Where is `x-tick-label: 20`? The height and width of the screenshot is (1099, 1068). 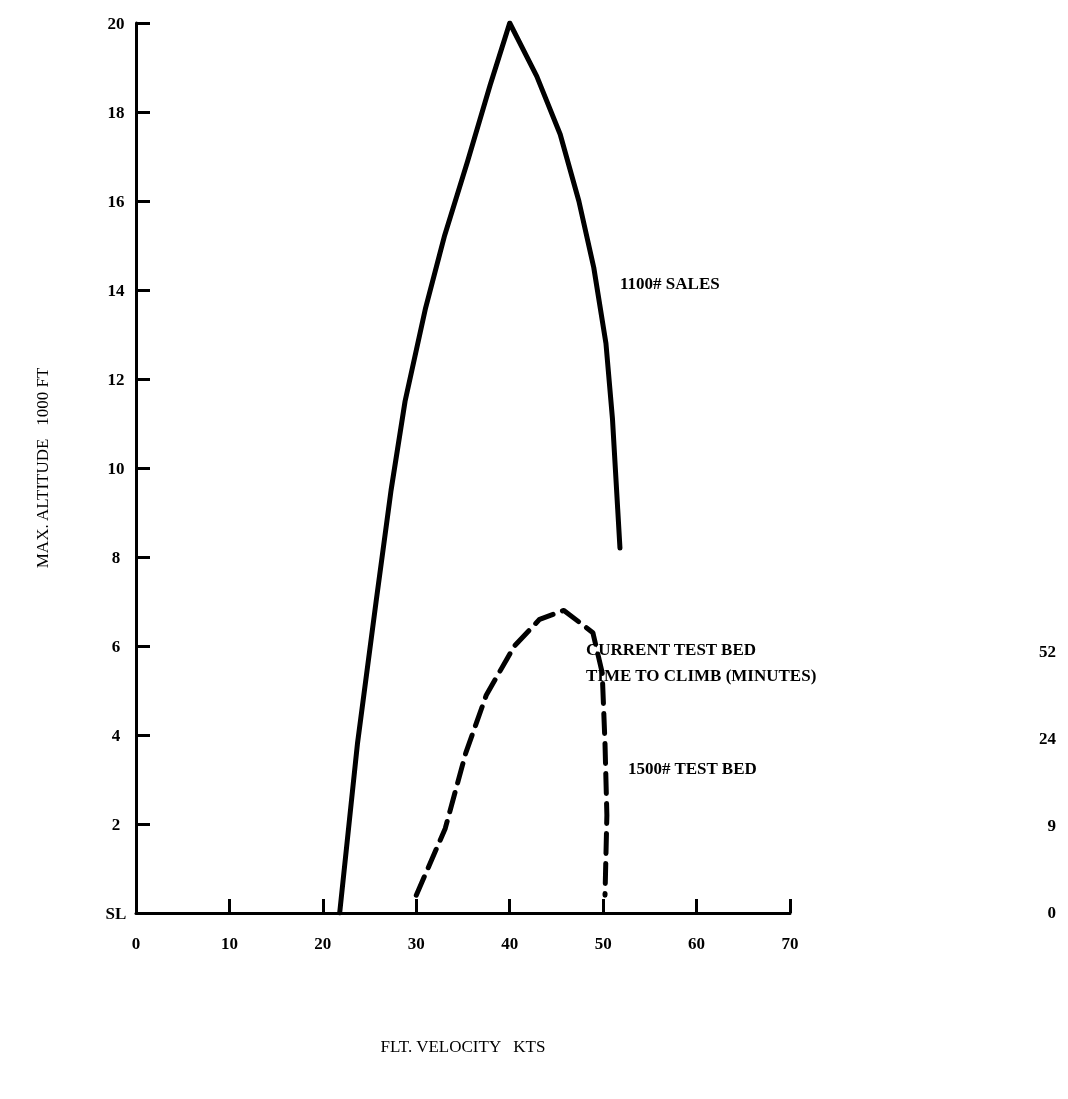 x-tick-label: 20 is located at coordinates (323, 943).